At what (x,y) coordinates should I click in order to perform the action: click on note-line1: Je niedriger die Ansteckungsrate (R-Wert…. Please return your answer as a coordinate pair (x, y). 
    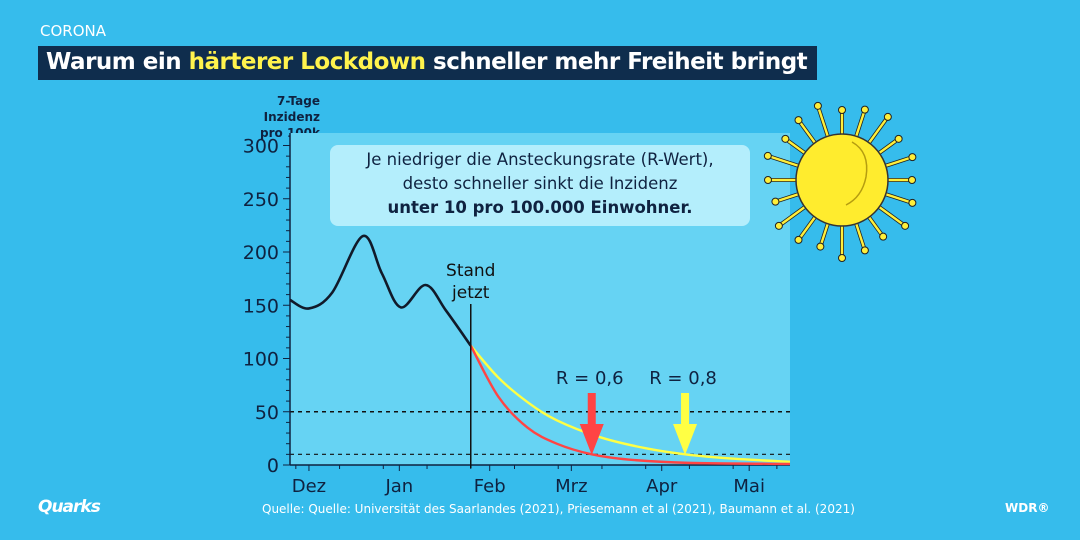
    Looking at the image, I should click on (540, 159).